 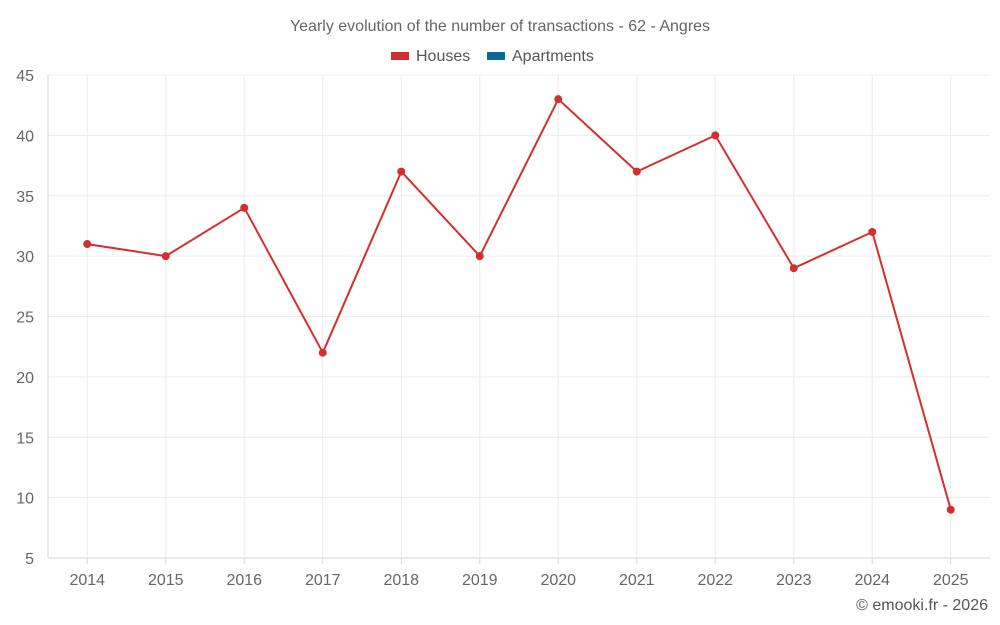 I want to click on y-tick-label: 15, so click(x=25, y=438).